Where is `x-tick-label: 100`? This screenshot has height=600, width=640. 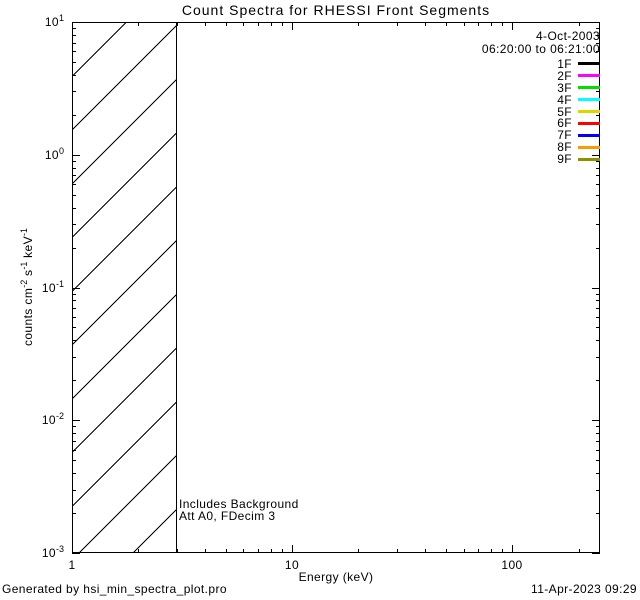 x-tick-label: 100 is located at coordinates (512, 565).